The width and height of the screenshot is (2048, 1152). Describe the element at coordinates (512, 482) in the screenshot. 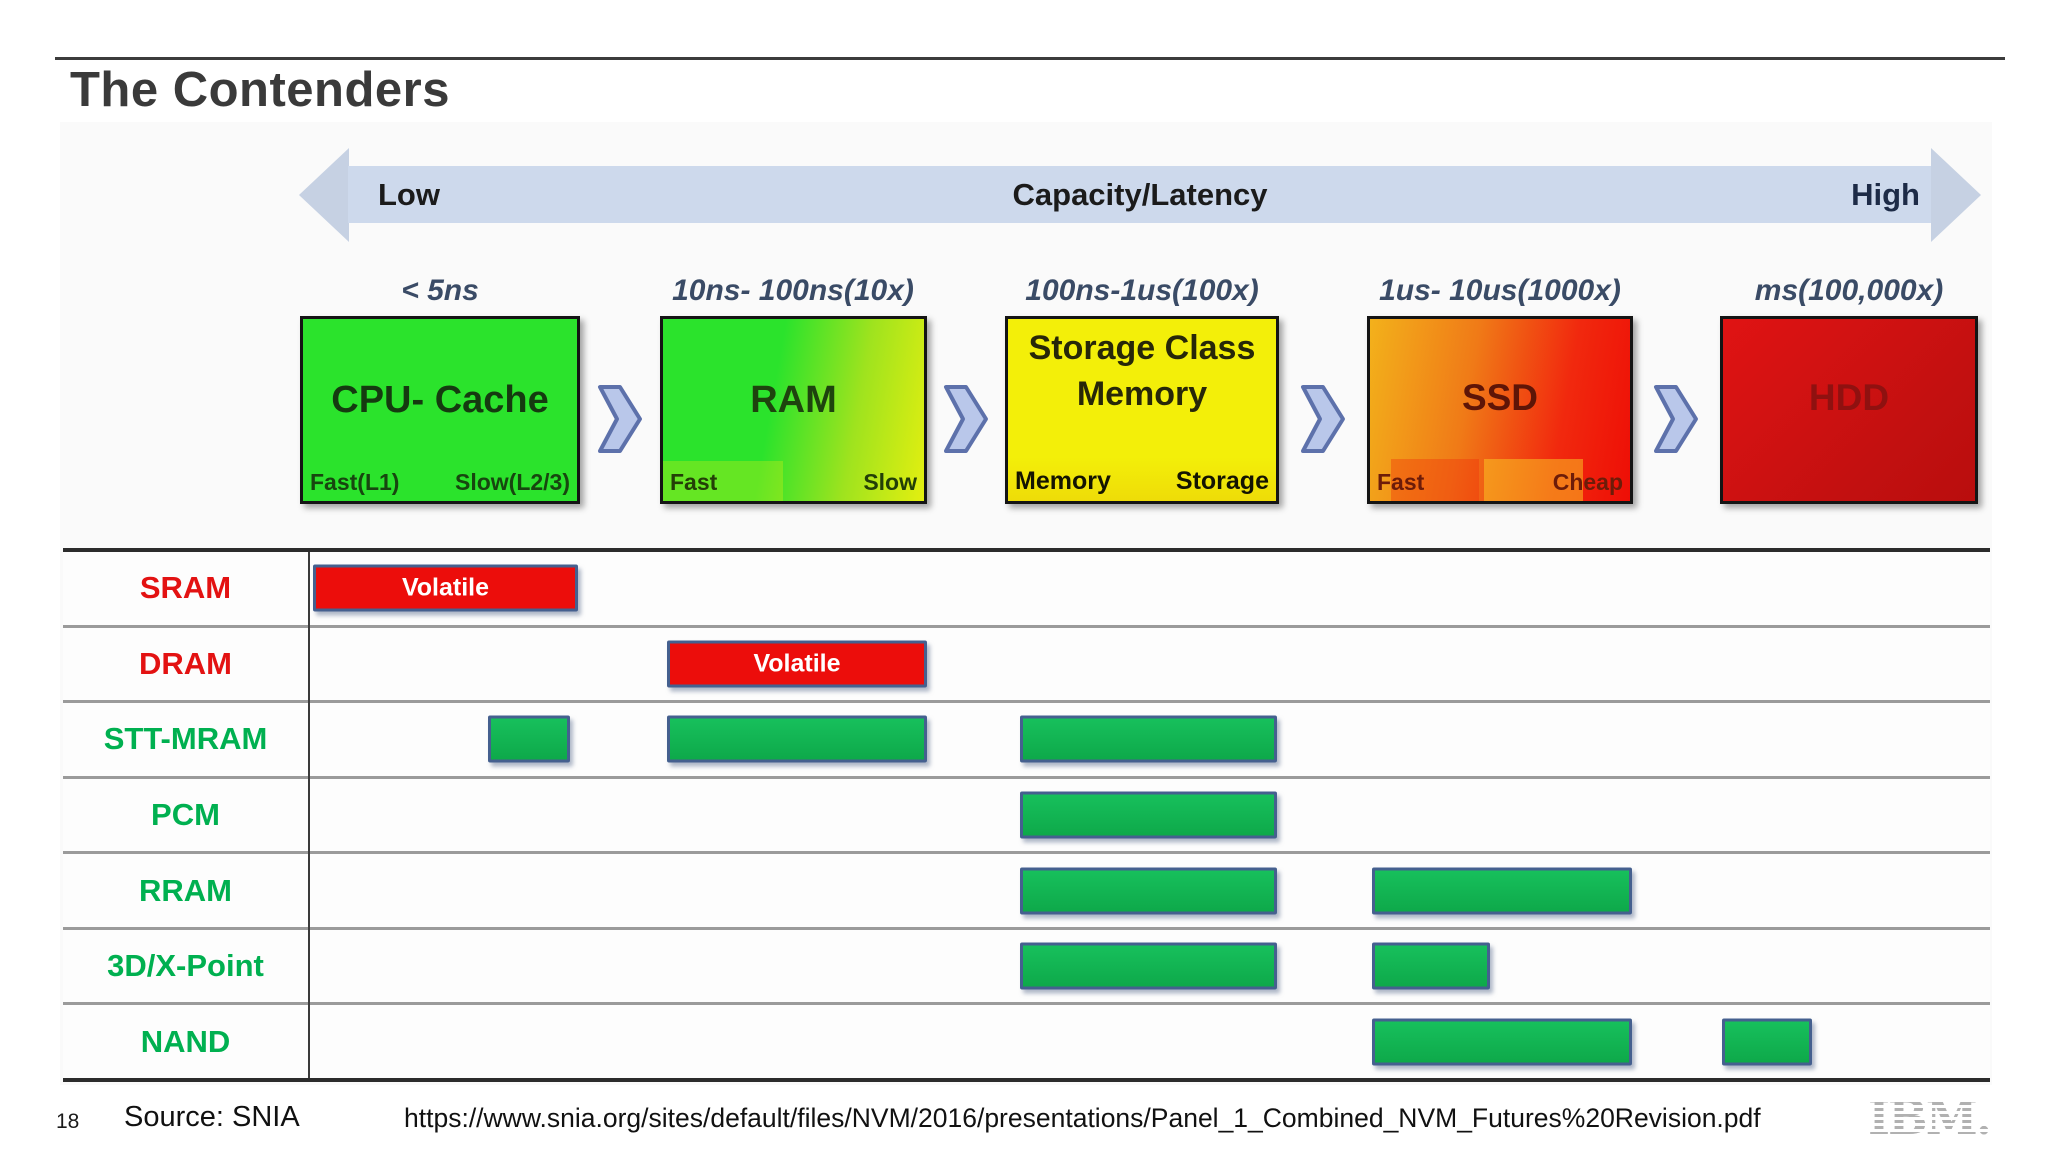

I see `tier-sub-right: Slow(L2/3)` at that location.